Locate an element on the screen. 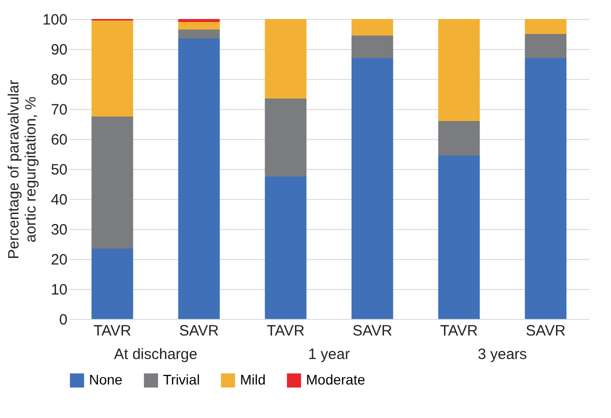  y-tick-label: 100 is located at coordinates (55, 20).